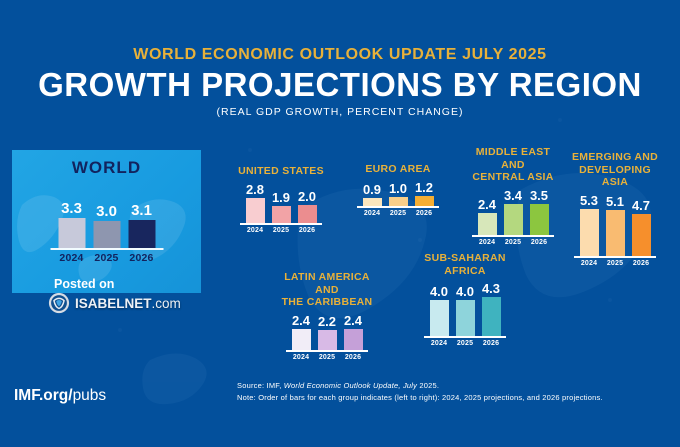  Describe the element at coordinates (372, 190) in the screenshot. I see `bar-value: 0.9` at that location.